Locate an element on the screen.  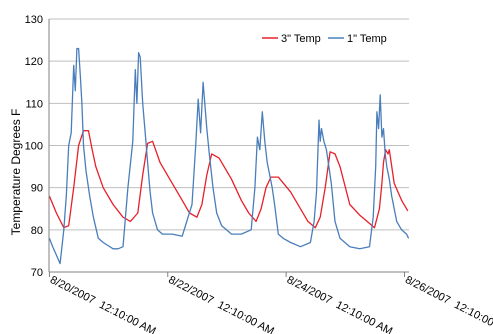
x-tick-label: 8/26/2007 12:10:00 AM is located at coordinates (448, 304).